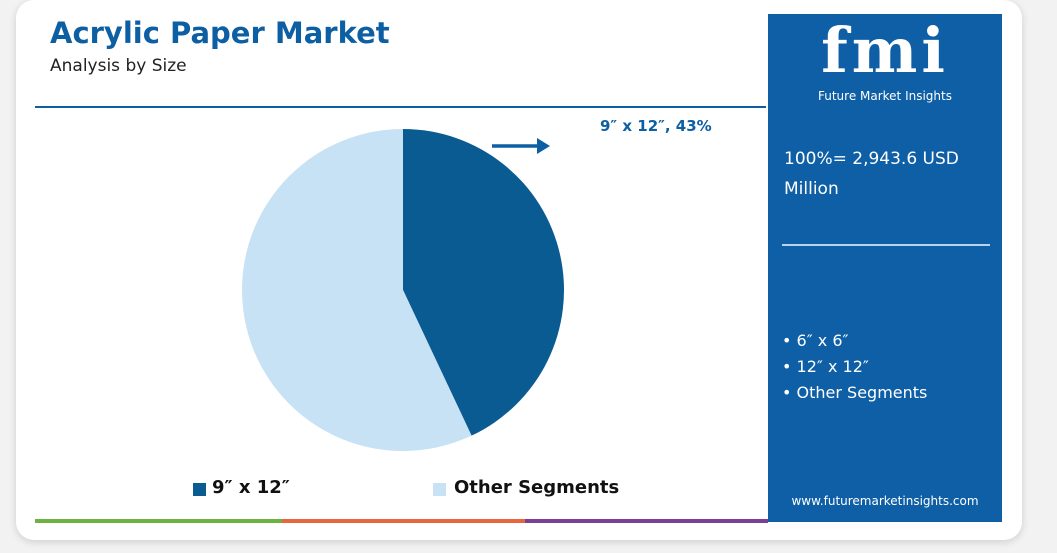 The image size is (1057, 553). I want to click on logo: fmi, so click(885, 50).